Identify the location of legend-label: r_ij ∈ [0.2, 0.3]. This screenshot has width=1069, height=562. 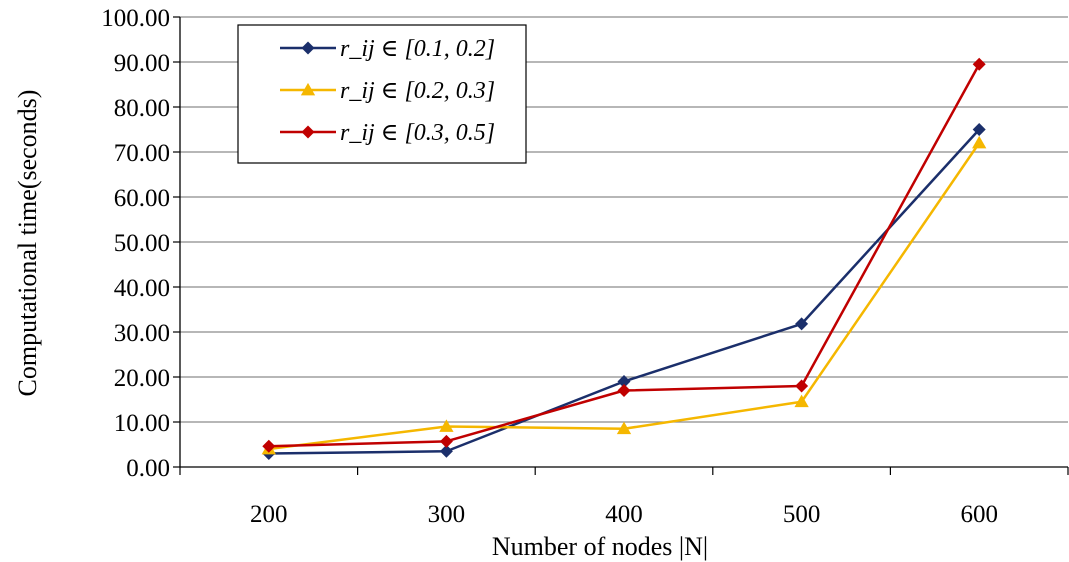
(417, 91).